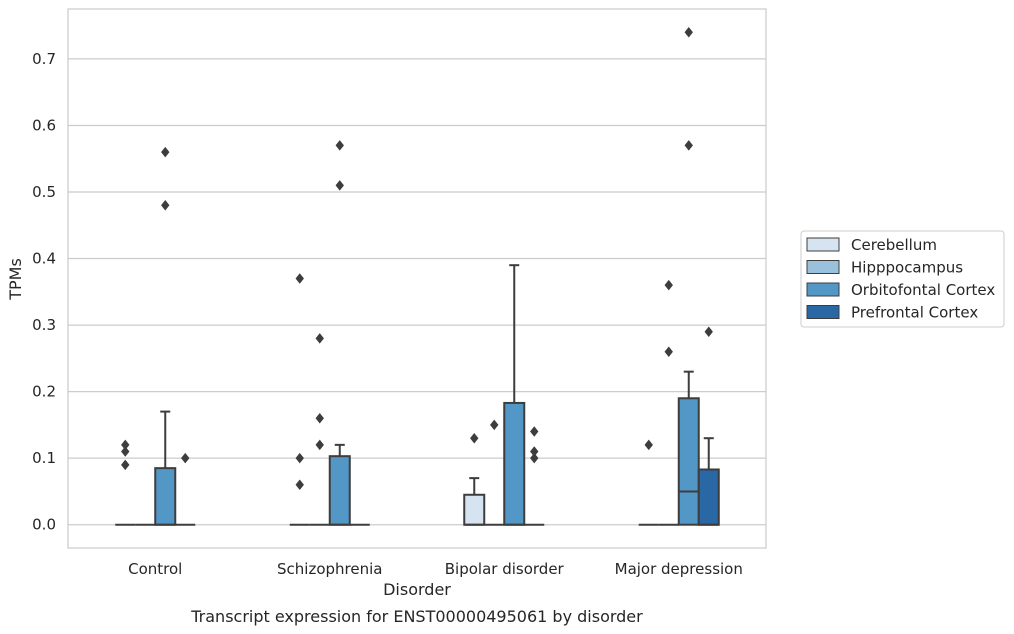 The width and height of the screenshot is (1014, 634). Describe the element at coordinates (923, 290) in the screenshot. I see `legend-label: Orbitofontal Cortex` at that location.